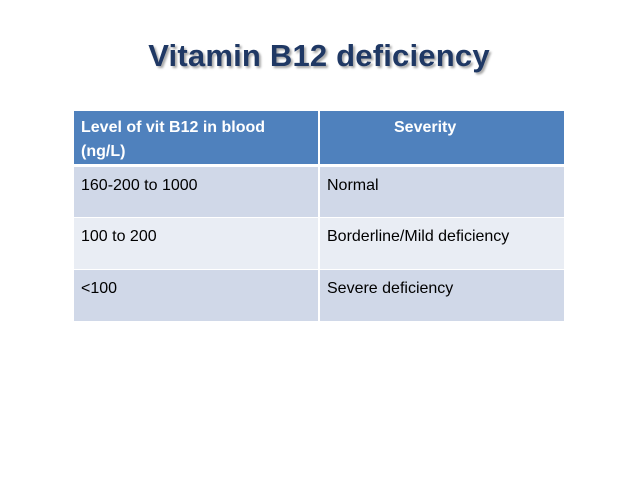 The height and width of the screenshot is (478, 638). I want to click on table-row: 160-200 to 1000 Normal, so click(319, 191).